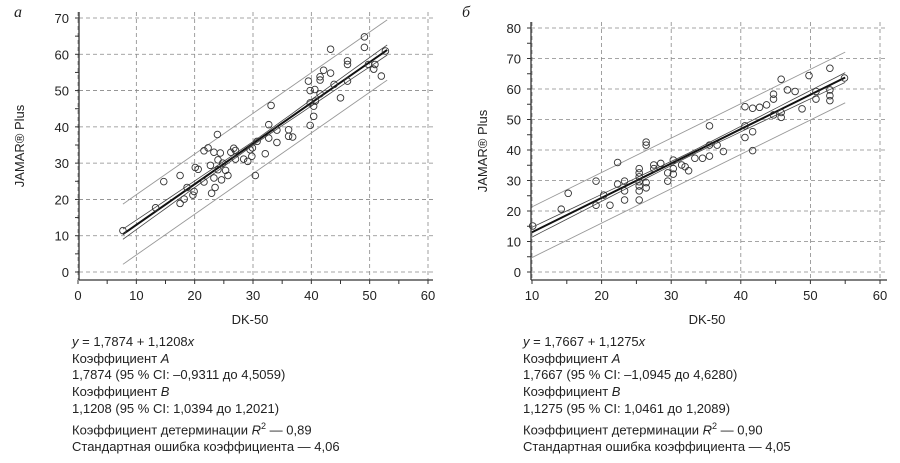 The height and width of the screenshot is (463, 900). What do you see at coordinates (62, 127) in the screenshot?
I see `y-tick-label: 40` at bounding box center [62, 127].